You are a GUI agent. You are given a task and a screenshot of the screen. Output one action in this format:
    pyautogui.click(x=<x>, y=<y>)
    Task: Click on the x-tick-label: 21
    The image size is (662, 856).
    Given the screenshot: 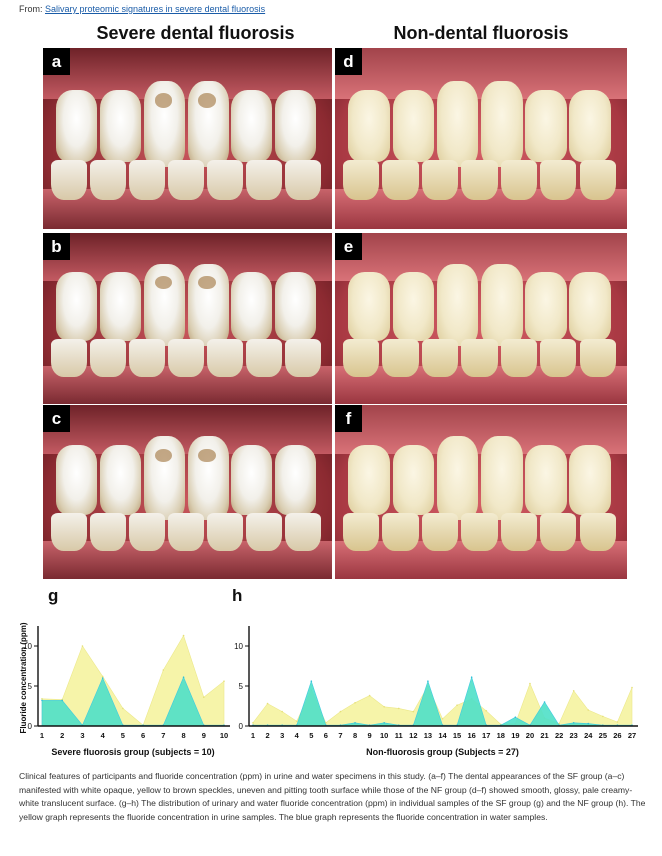 What is the action you would take?
    pyautogui.click(x=544, y=735)
    